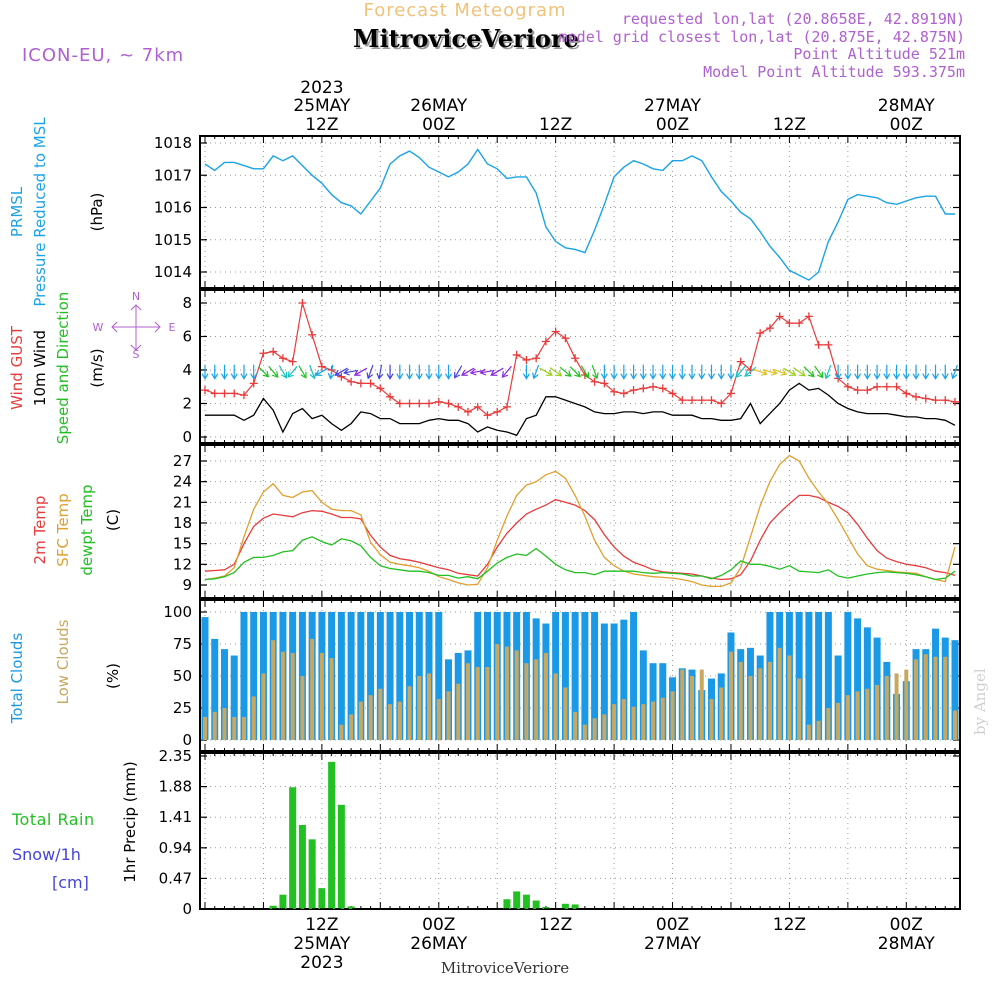  What do you see at coordinates (103, 55) in the screenshot?
I see `model-name: ICON-EU, ~ 7km` at bounding box center [103, 55].